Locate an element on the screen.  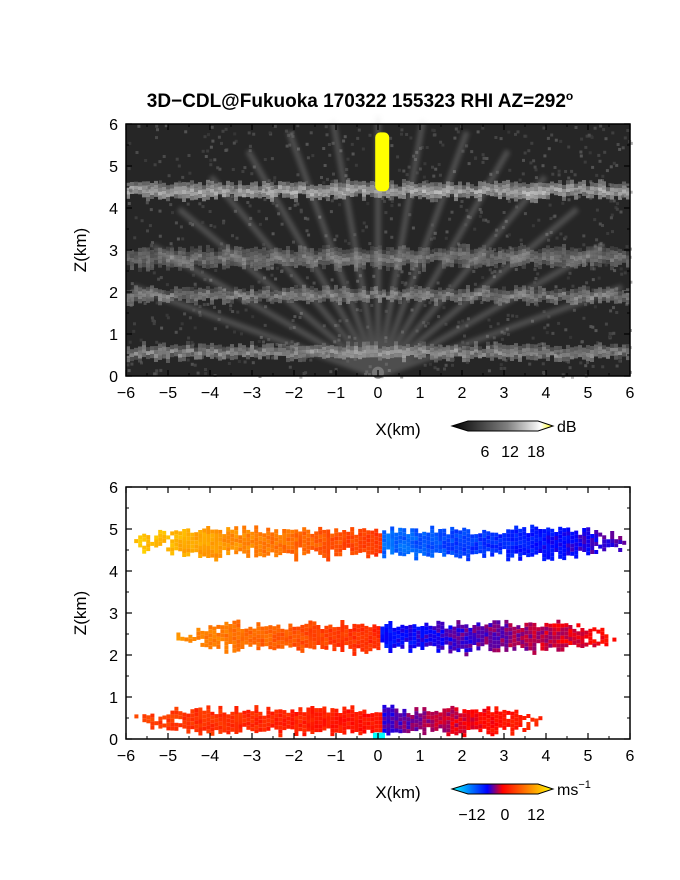
velocity-colorbar: ms−1 −12 0 12 is located at coordinates (520, 801).